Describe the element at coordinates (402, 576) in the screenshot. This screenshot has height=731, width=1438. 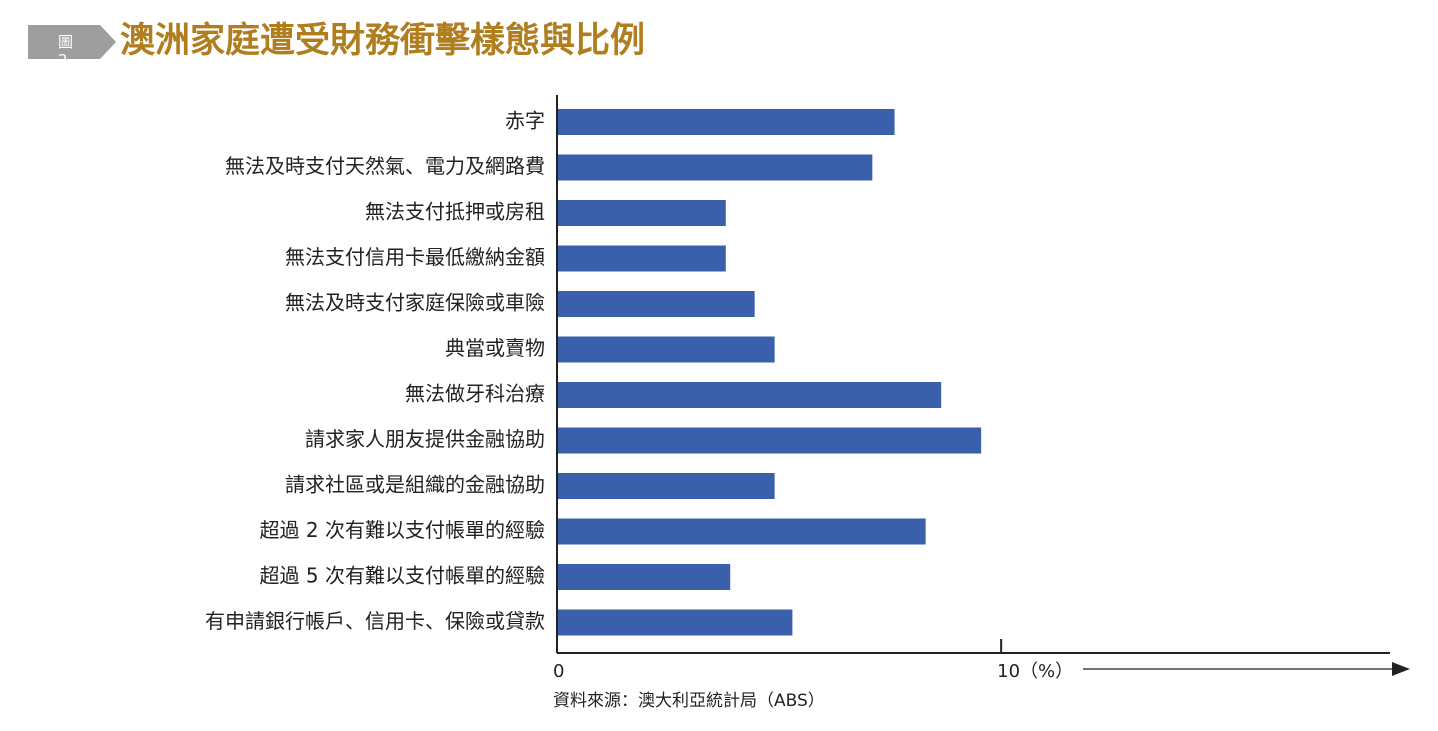
I see `category-label-10: 超過 5 次有難以支付帳單的經驗` at that location.